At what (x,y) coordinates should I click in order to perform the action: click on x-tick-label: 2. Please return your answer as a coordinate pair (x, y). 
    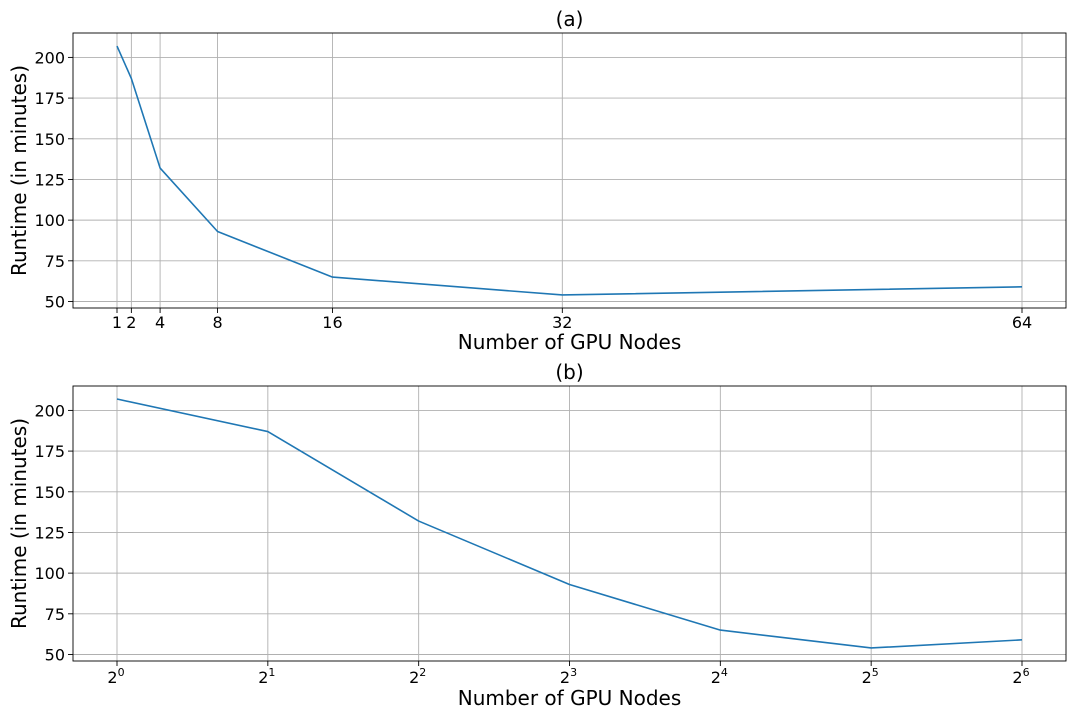
    Looking at the image, I should click on (131, 322).